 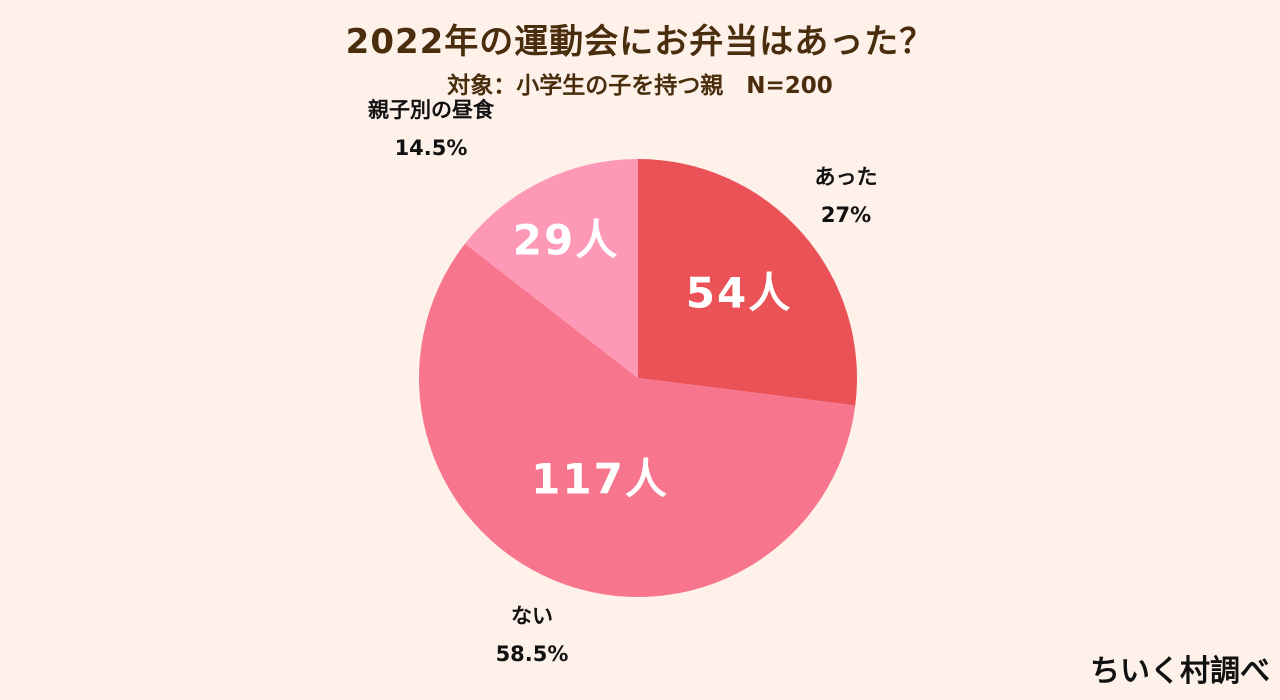 What do you see at coordinates (431, 148) in the screenshot?
I see `slice-percent-label: 14.5%` at bounding box center [431, 148].